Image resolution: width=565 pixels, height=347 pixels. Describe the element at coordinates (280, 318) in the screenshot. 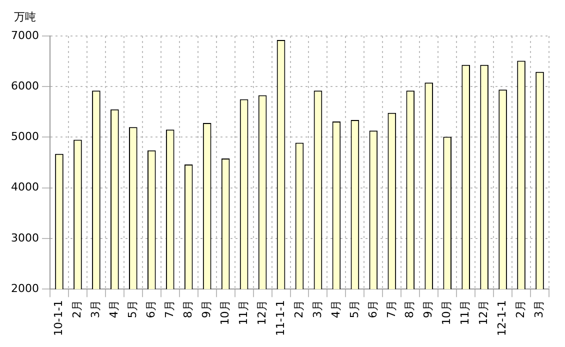

I see `x-tick-label: 11-1-1` at that location.